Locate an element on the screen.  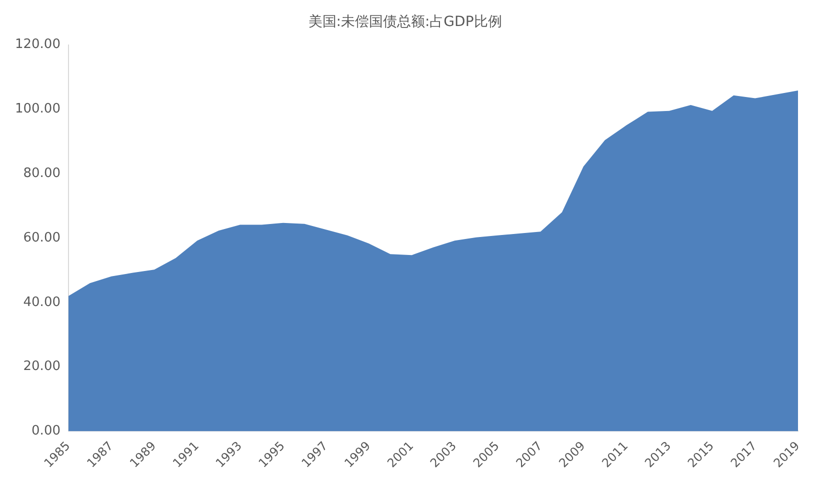
y-tick-label: 120.00 is located at coordinates (37, 44).